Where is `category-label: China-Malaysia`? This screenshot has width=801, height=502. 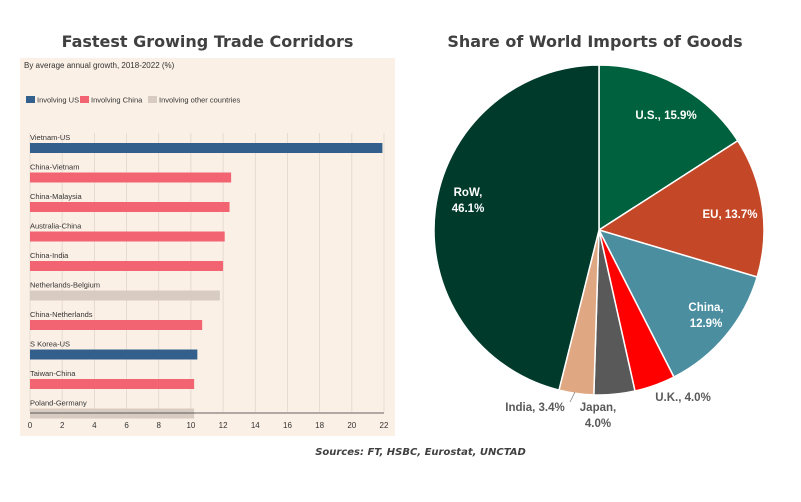
category-label: China-Malaysia is located at coordinates (56, 196).